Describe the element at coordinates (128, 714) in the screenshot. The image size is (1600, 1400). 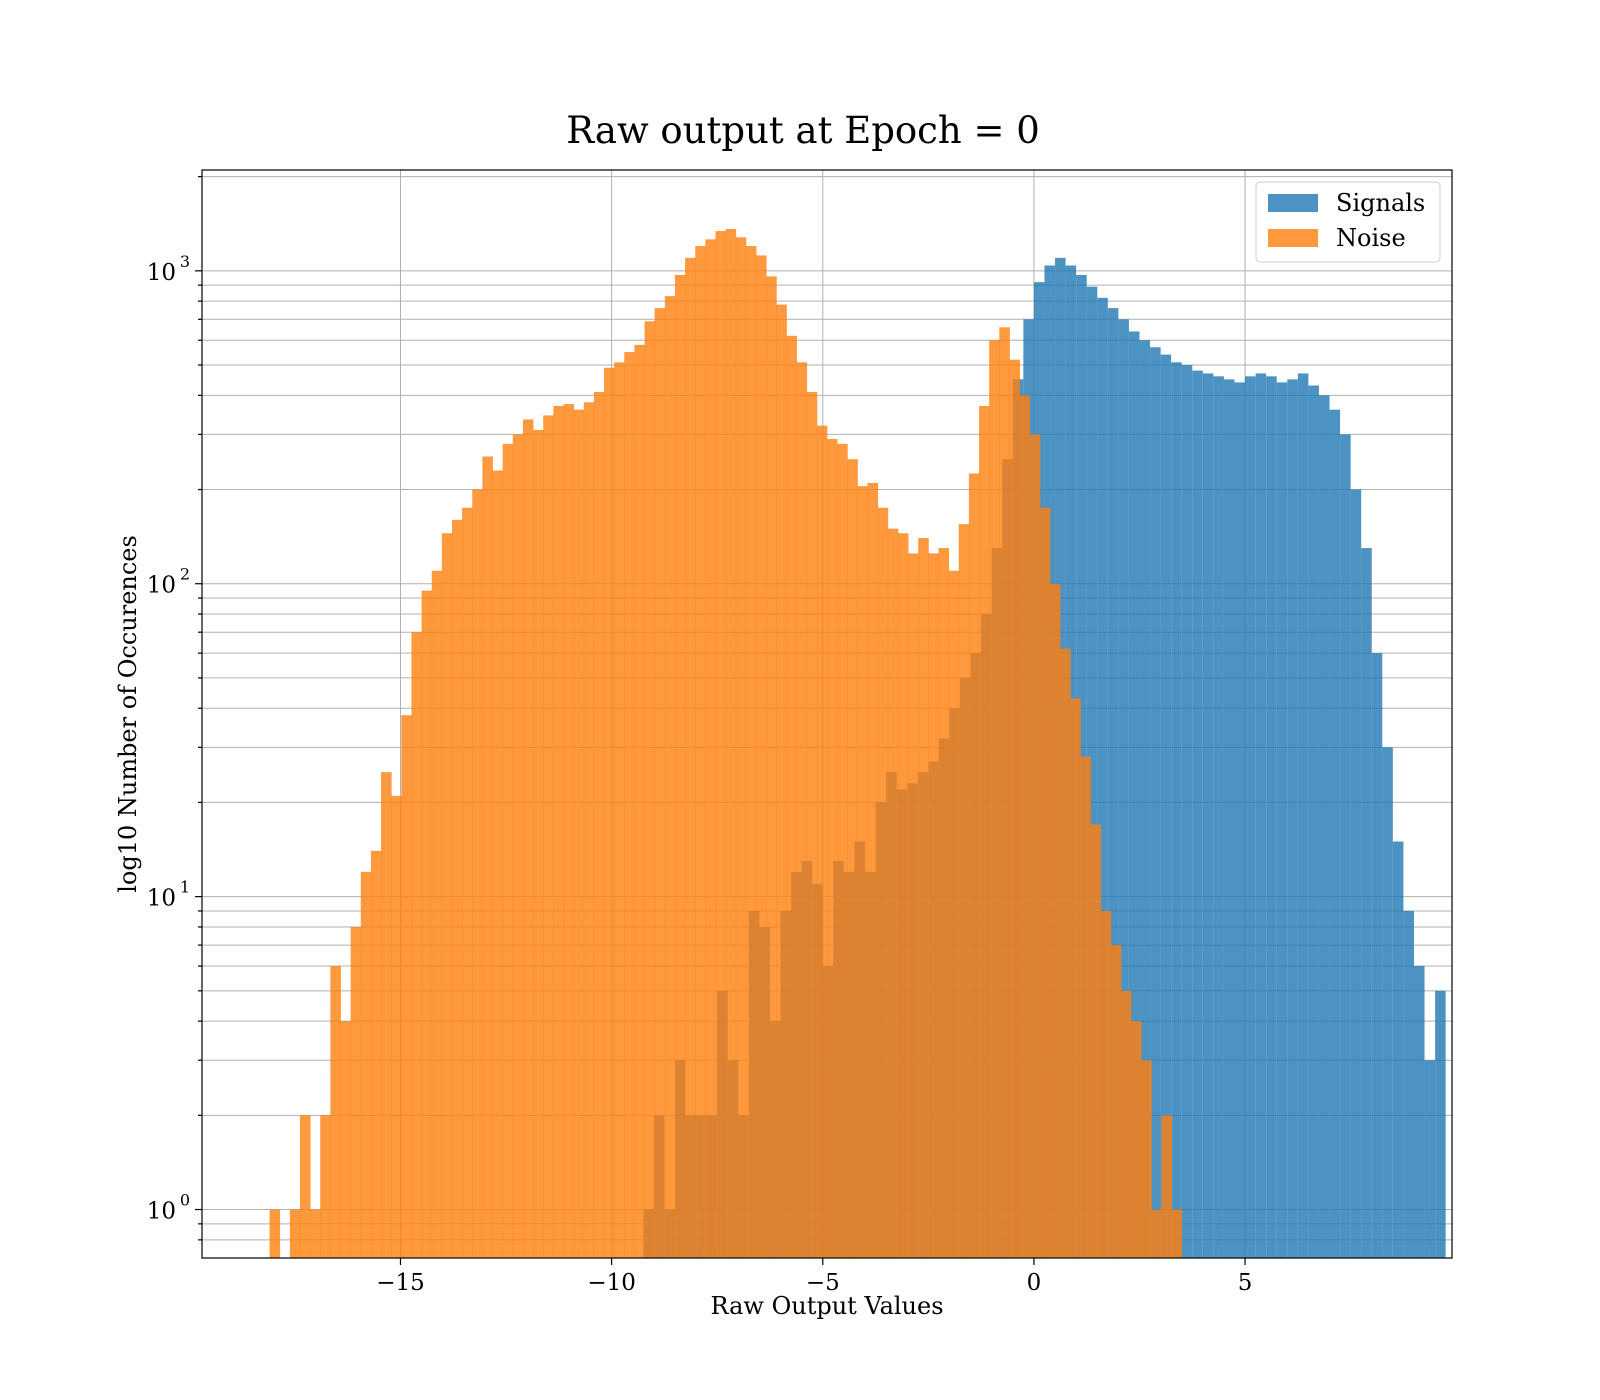
I see `y-axis-label: log10 Number of Occurences` at that location.